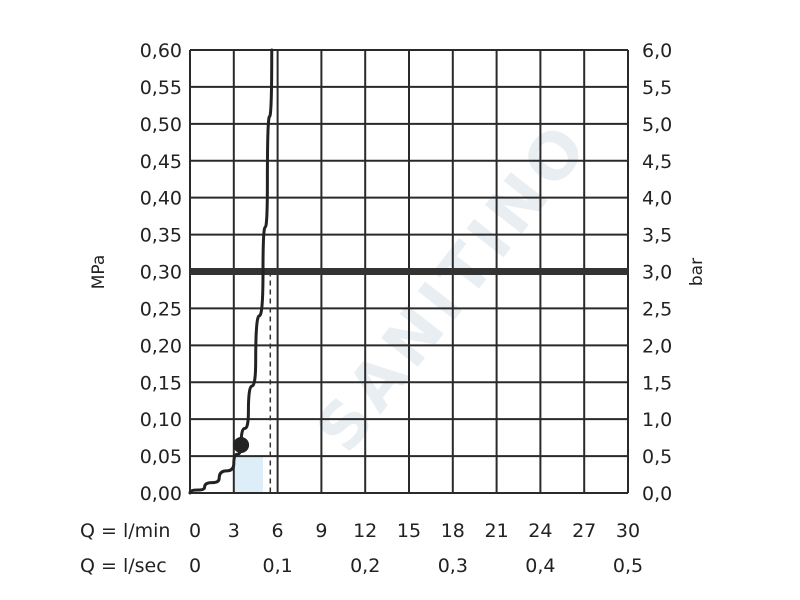 The height and width of the screenshot is (600, 800). I want to click on y-right-tick-label: 0,0, so click(657, 494).